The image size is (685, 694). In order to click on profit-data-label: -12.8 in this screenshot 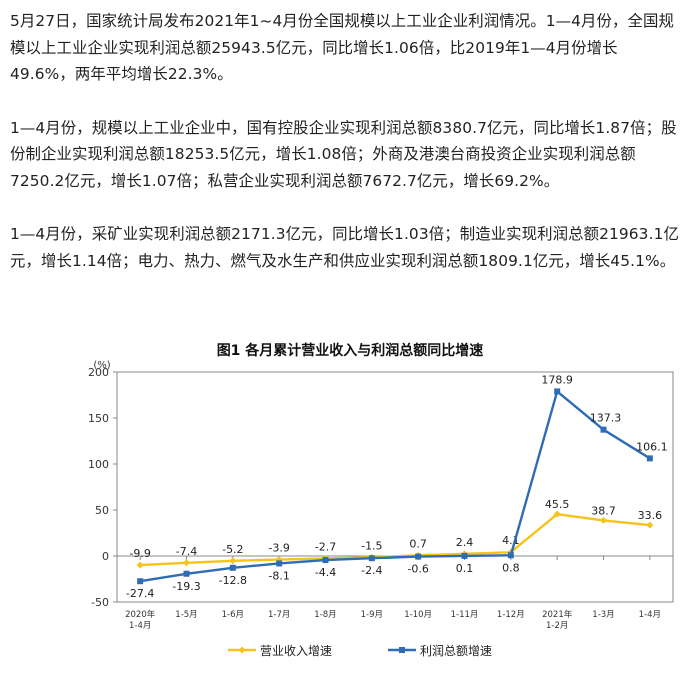, I will do `click(233, 580)`.